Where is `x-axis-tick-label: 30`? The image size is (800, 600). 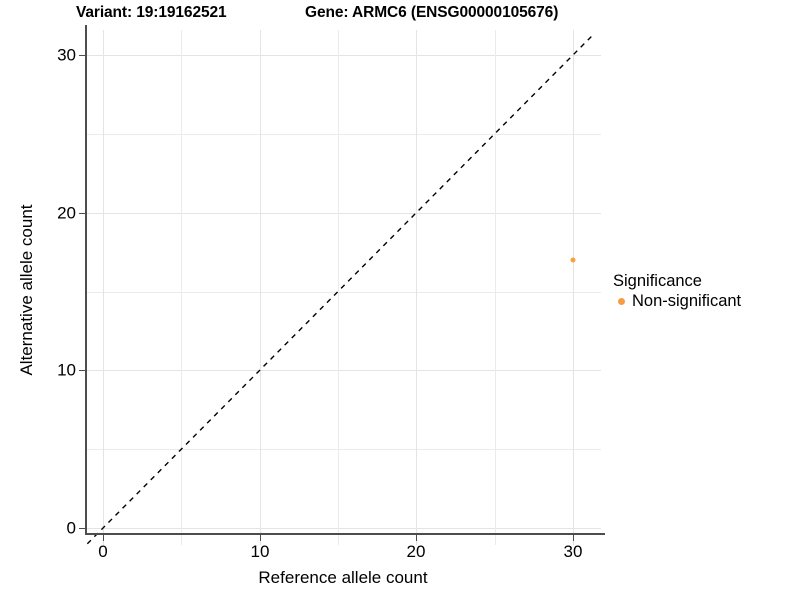
x-axis-tick-label: 30 is located at coordinates (573, 551).